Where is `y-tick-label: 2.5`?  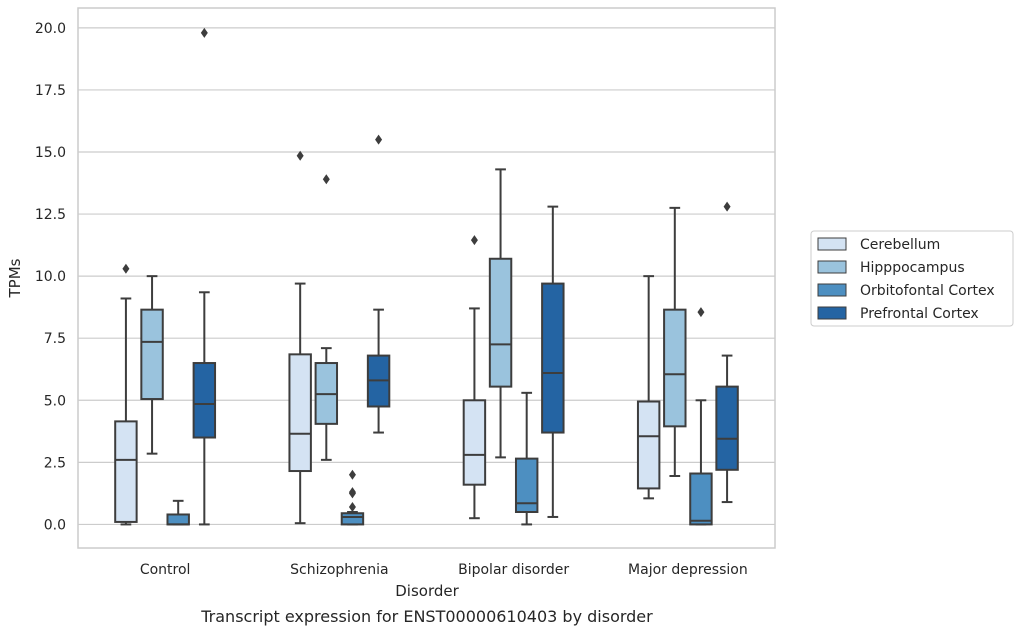 y-tick-label: 2.5 is located at coordinates (55, 463).